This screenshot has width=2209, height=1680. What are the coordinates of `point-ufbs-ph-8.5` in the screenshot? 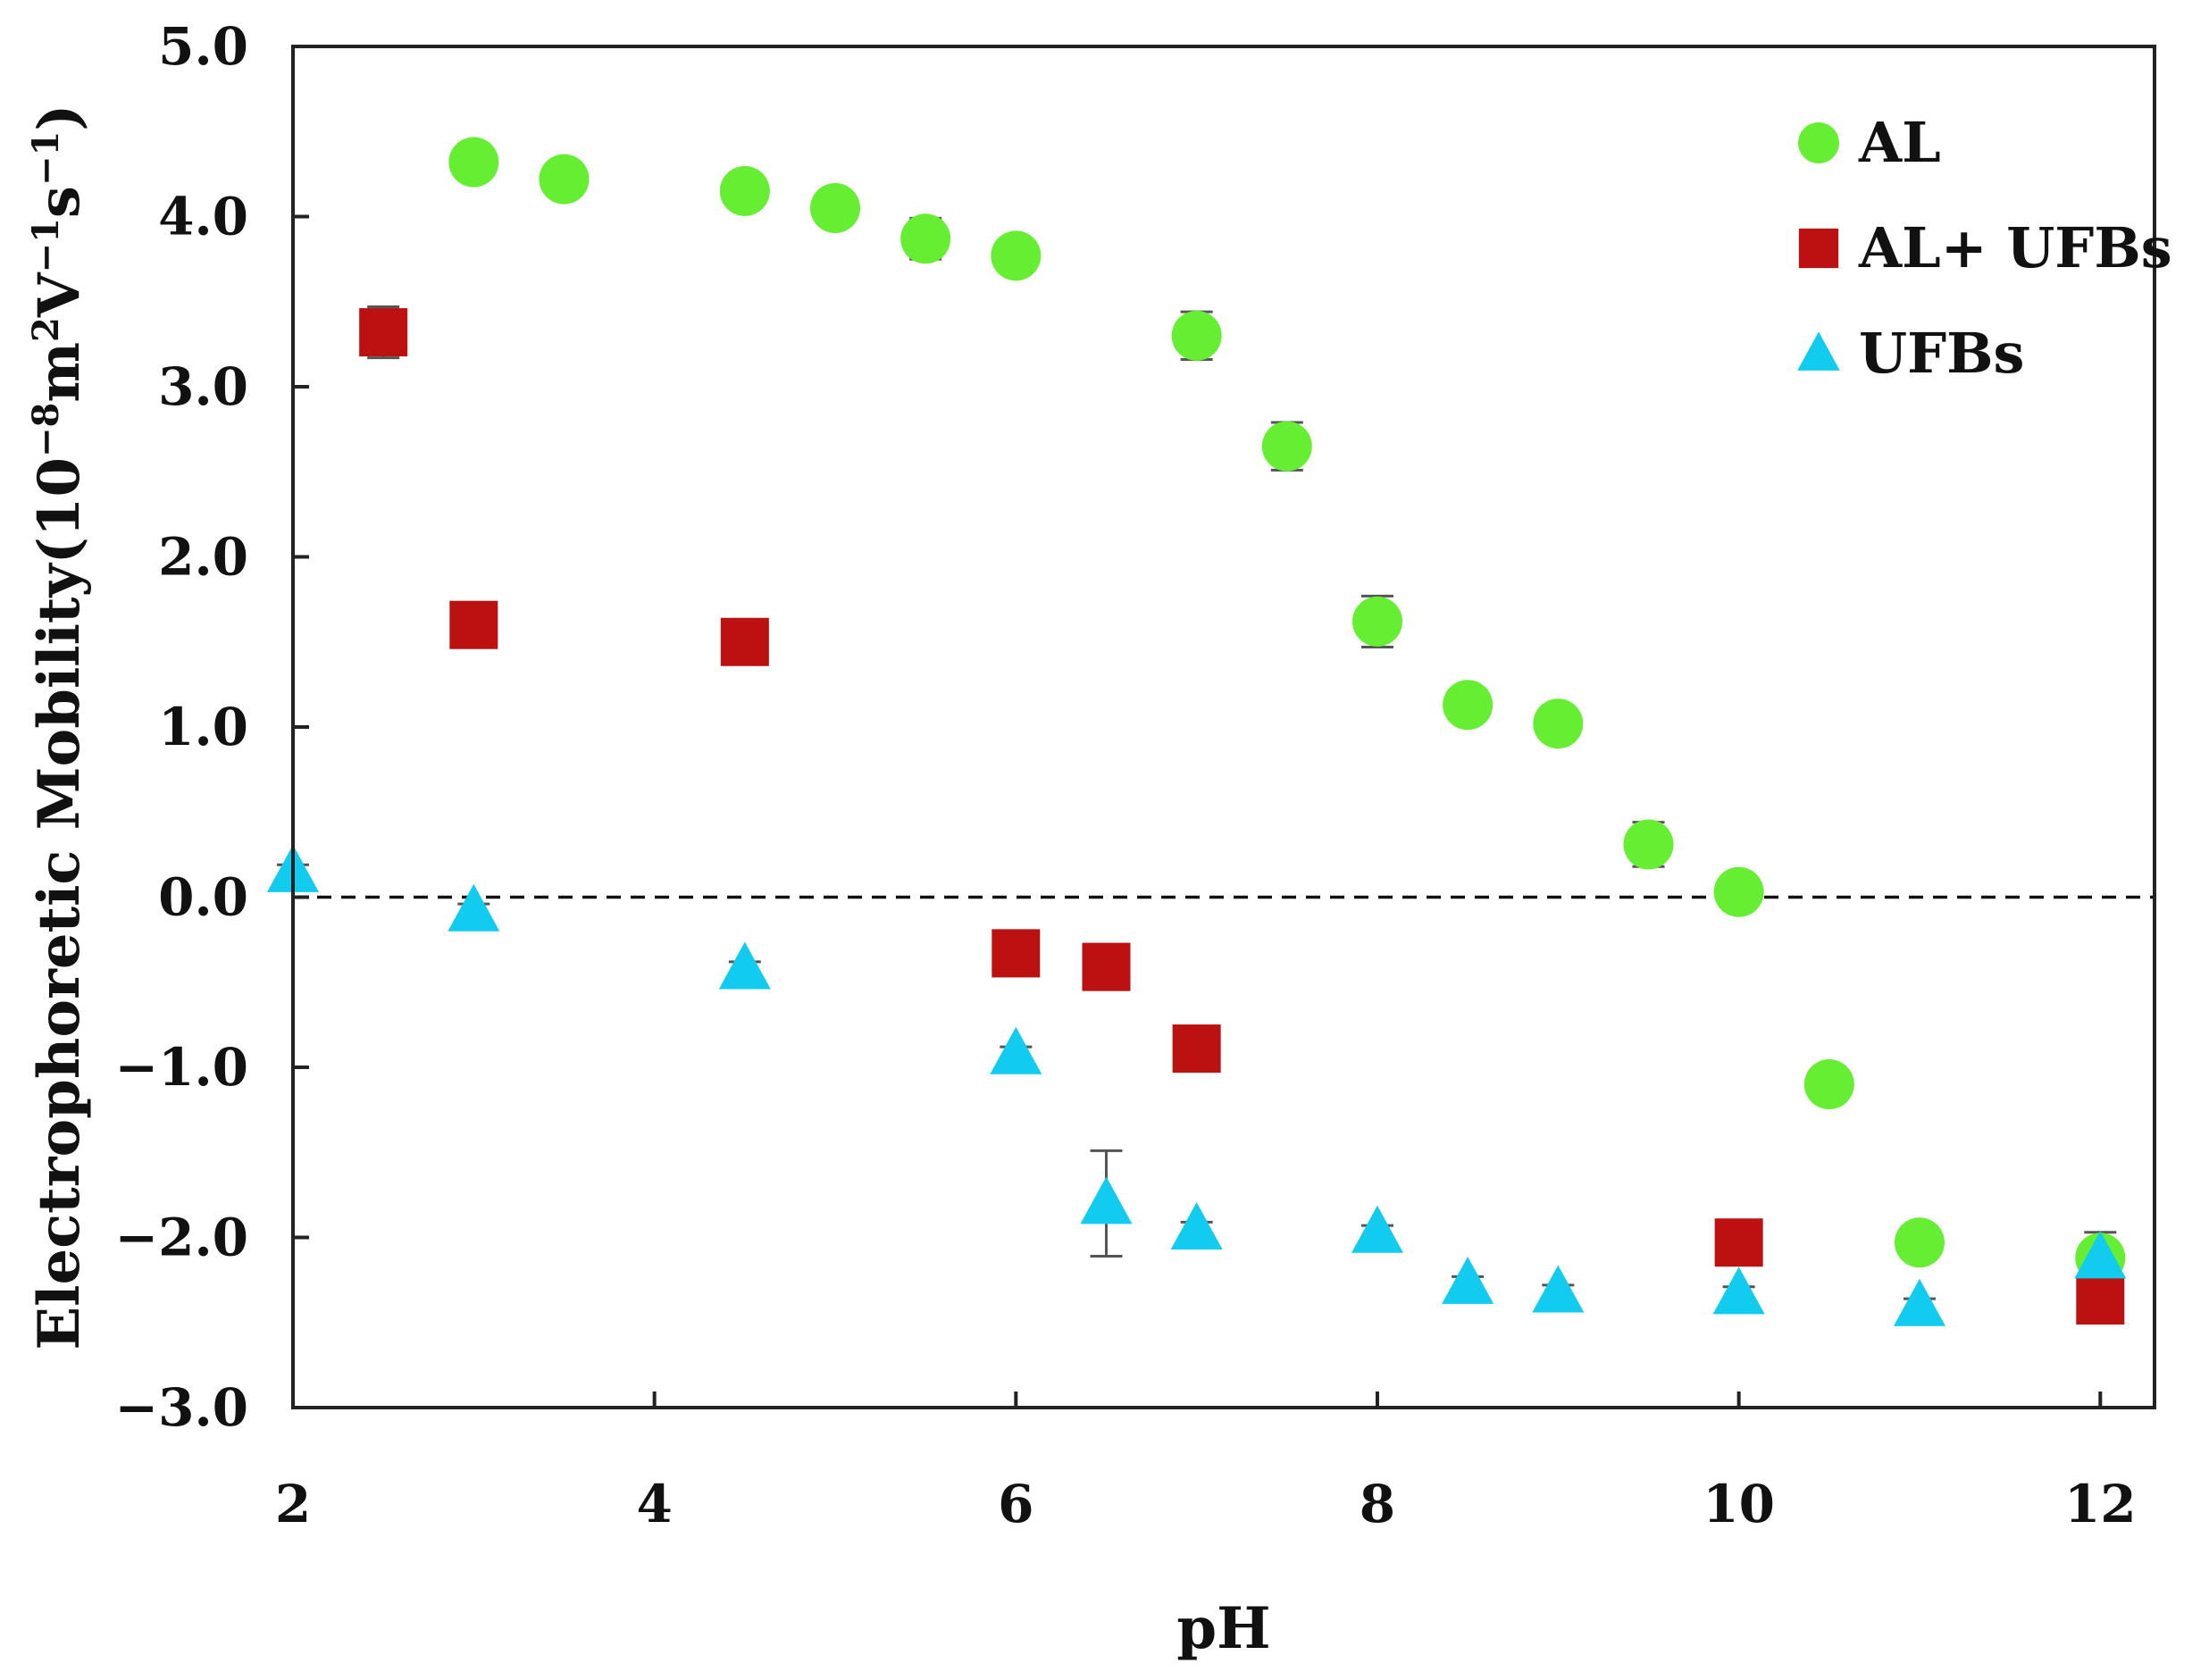 It's located at (1468, 1280).